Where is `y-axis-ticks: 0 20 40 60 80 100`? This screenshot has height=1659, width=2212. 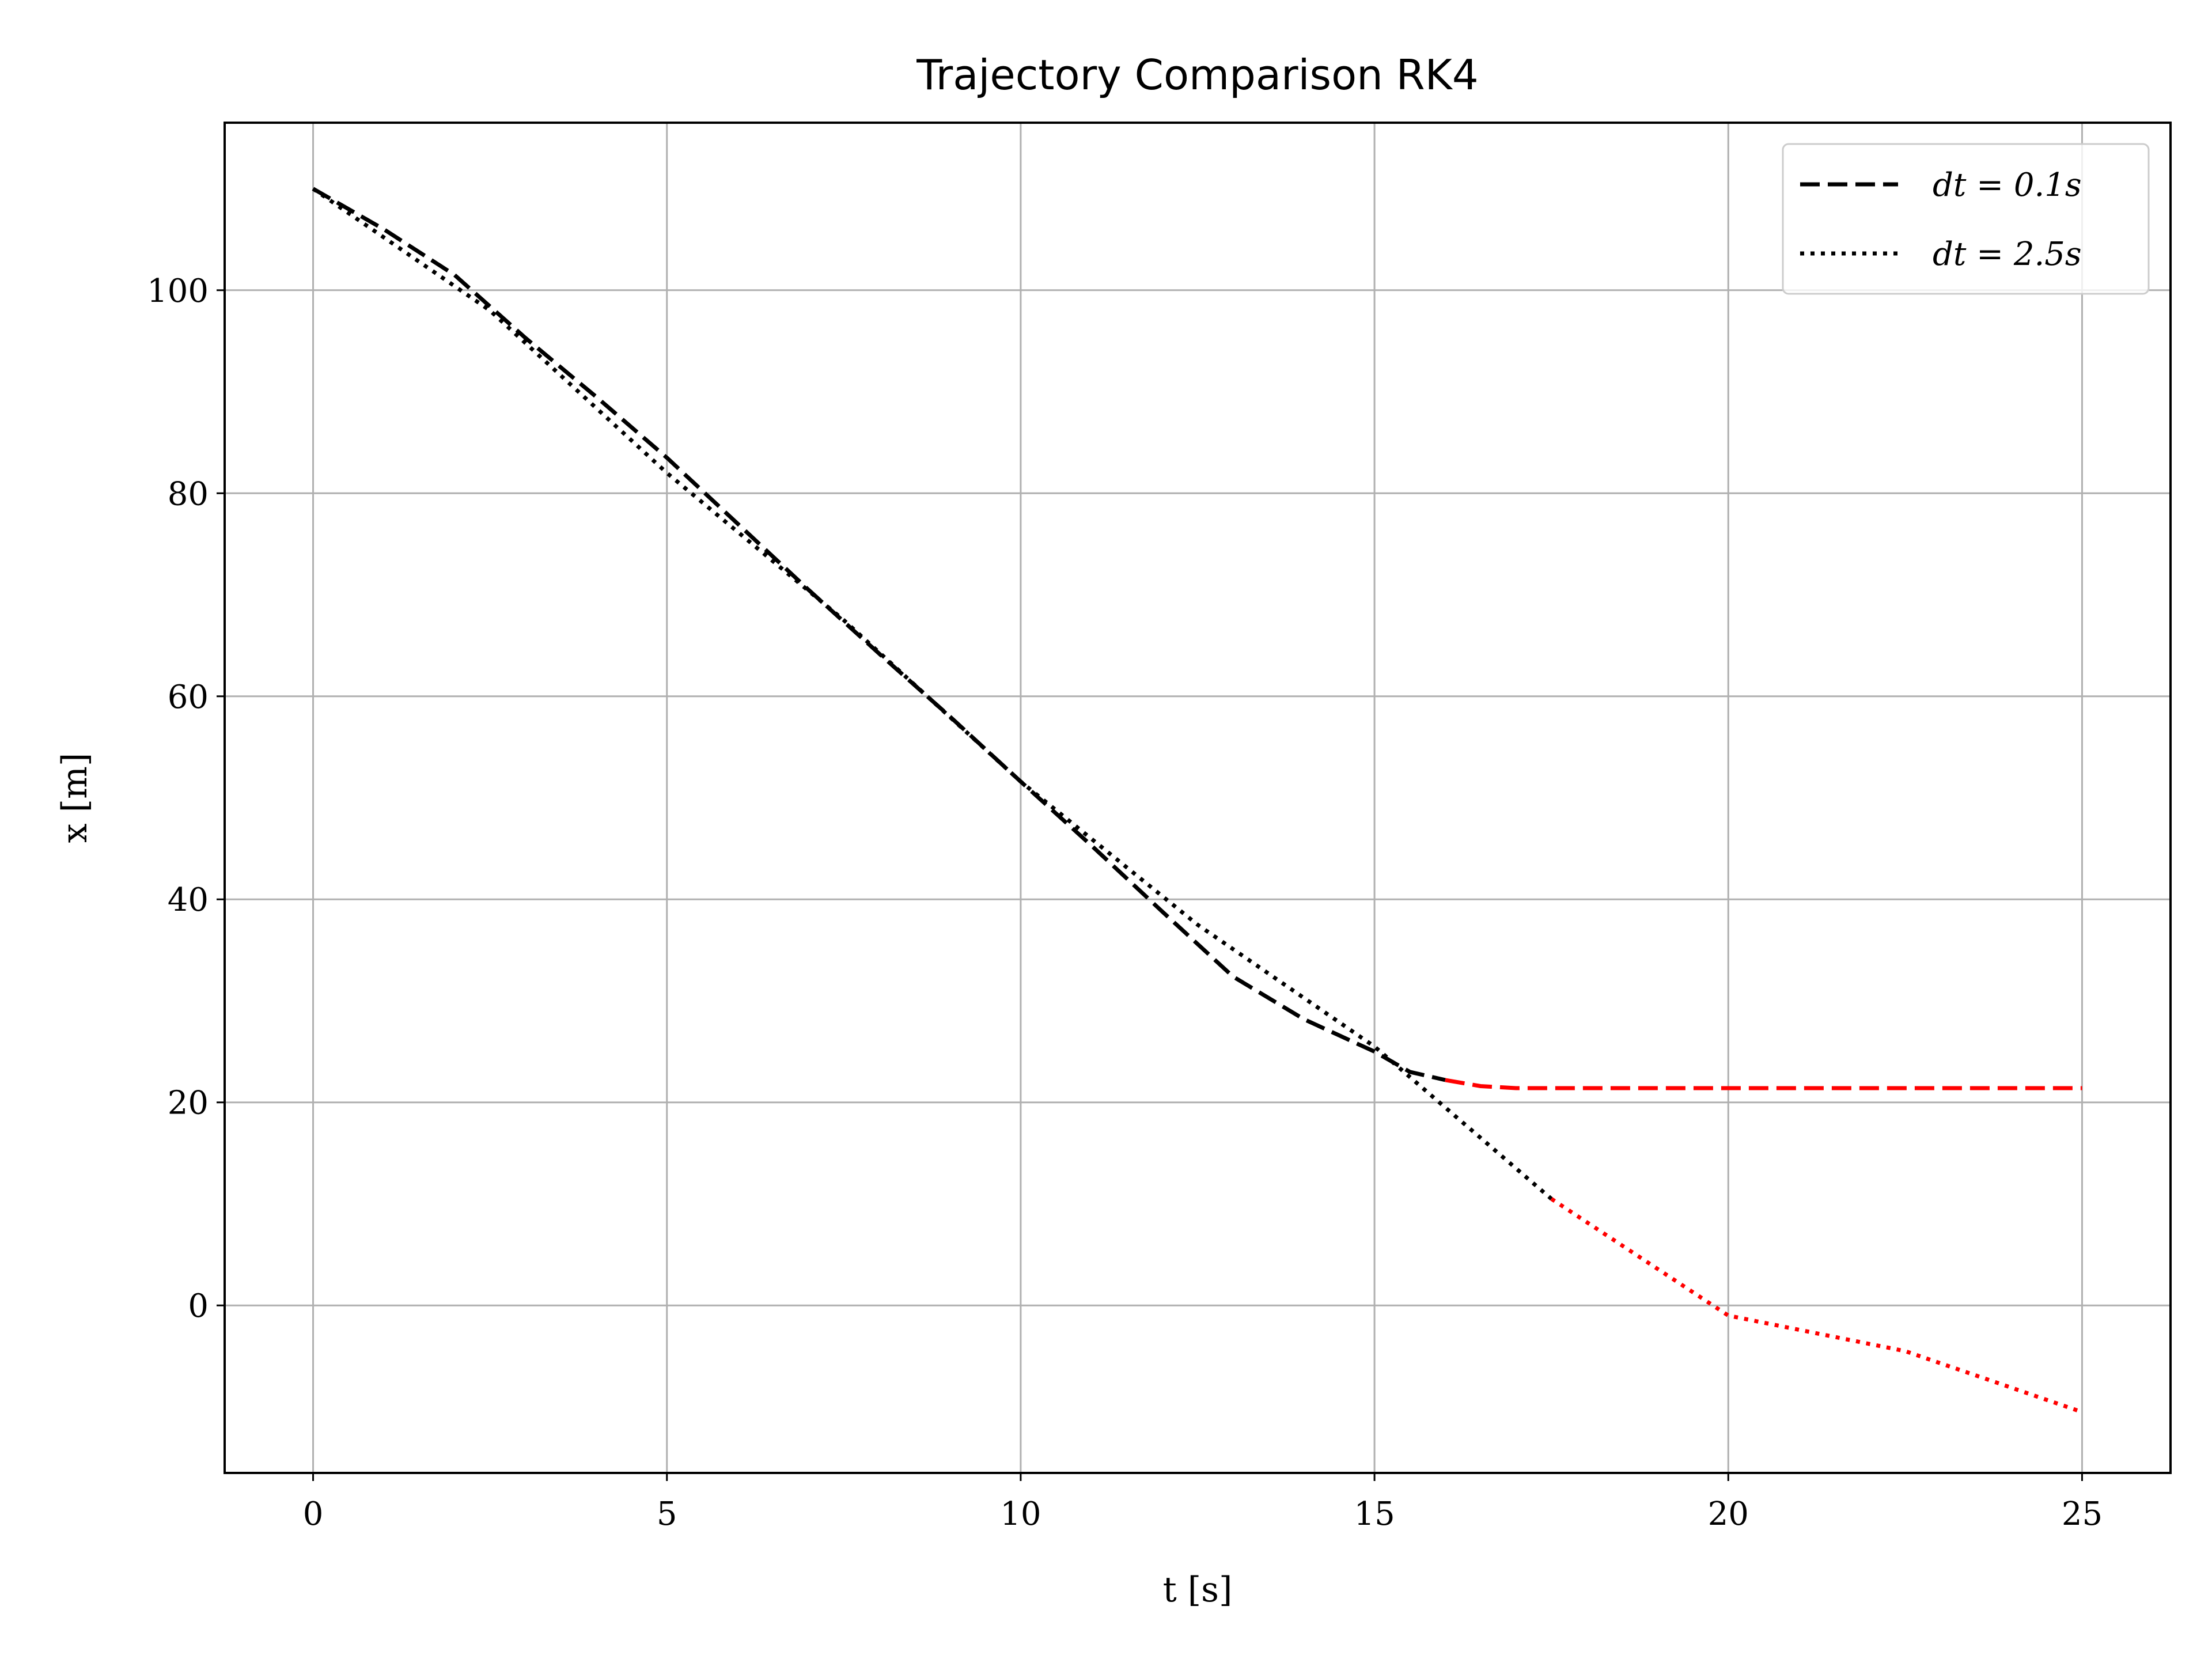
y-axis-ticks: 0 20 40 60 80 100 is located at coordinates (186, 798).